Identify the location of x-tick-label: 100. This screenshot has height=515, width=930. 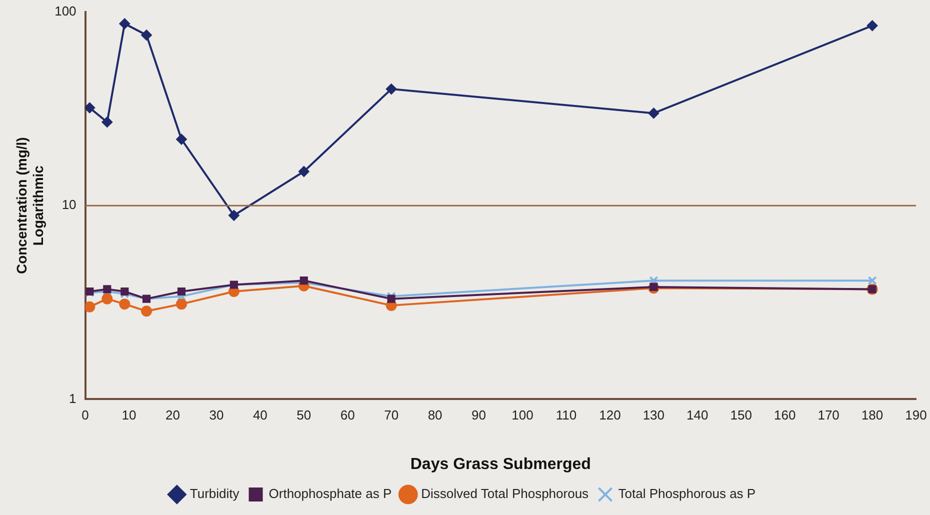
(523, 415).